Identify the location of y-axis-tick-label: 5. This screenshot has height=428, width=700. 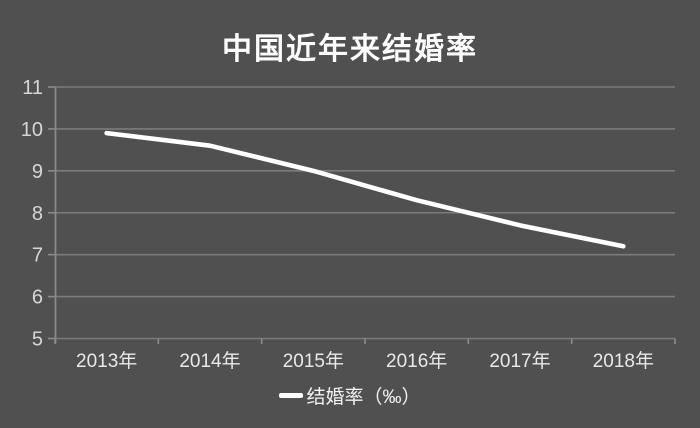
(37, 340).